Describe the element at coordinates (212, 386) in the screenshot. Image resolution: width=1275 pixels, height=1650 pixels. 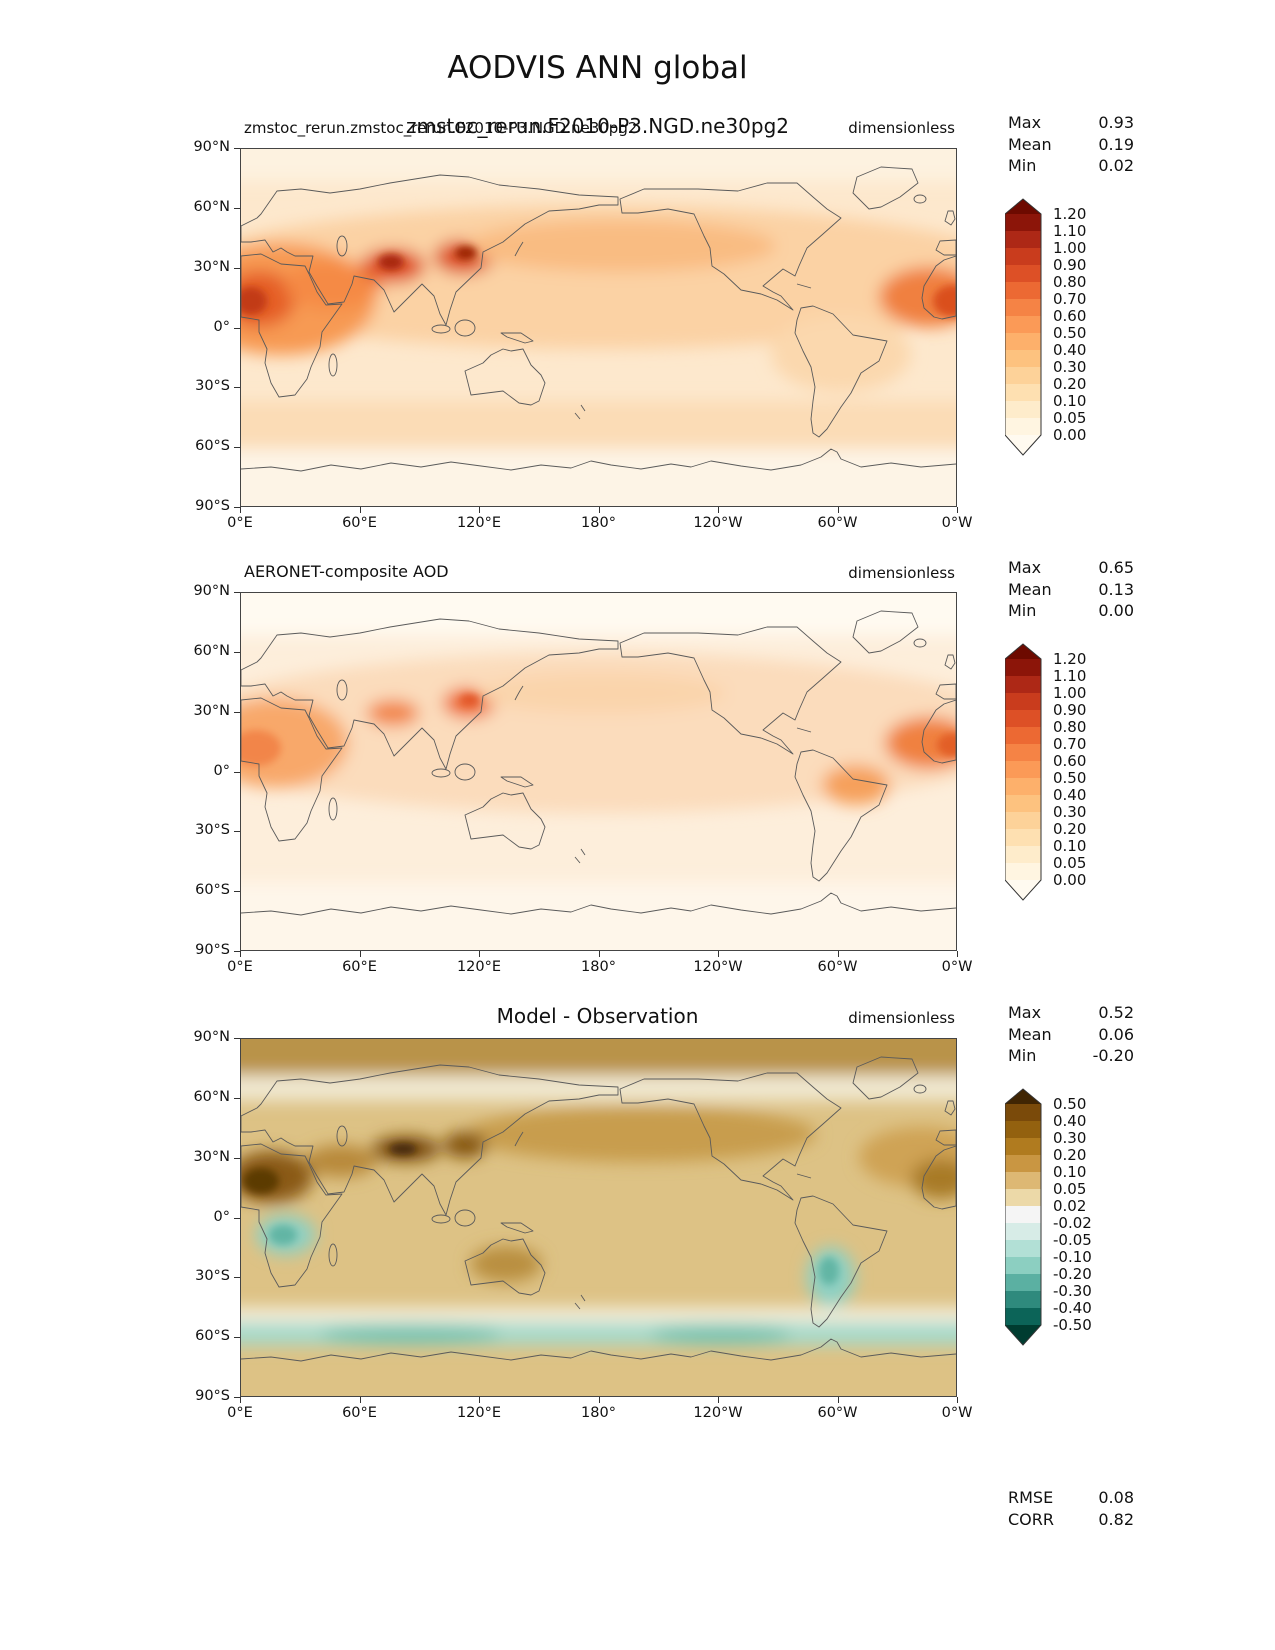
I see `y-tick-label: 30°S` at that location.